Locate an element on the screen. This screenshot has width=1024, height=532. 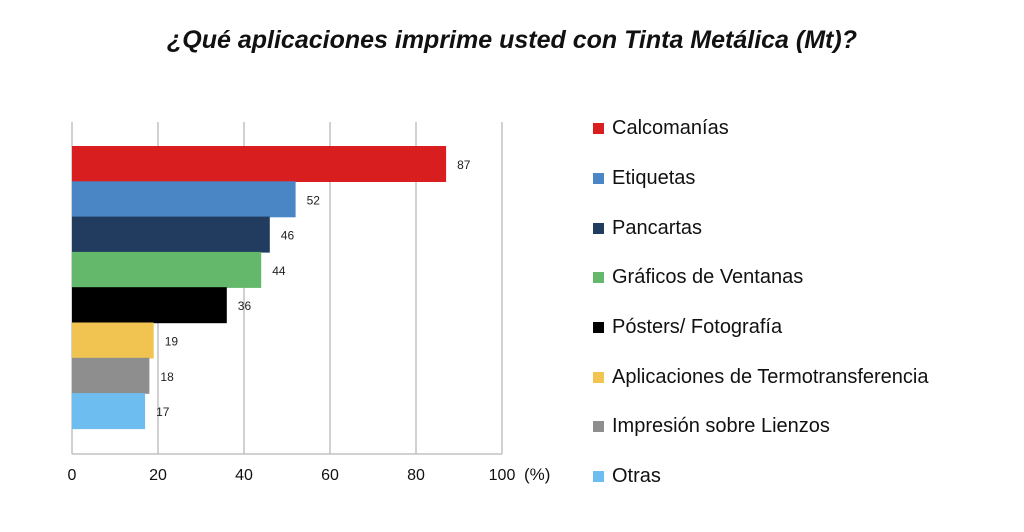
legend-label: Etiquetas is located at coordinates (654, 178).